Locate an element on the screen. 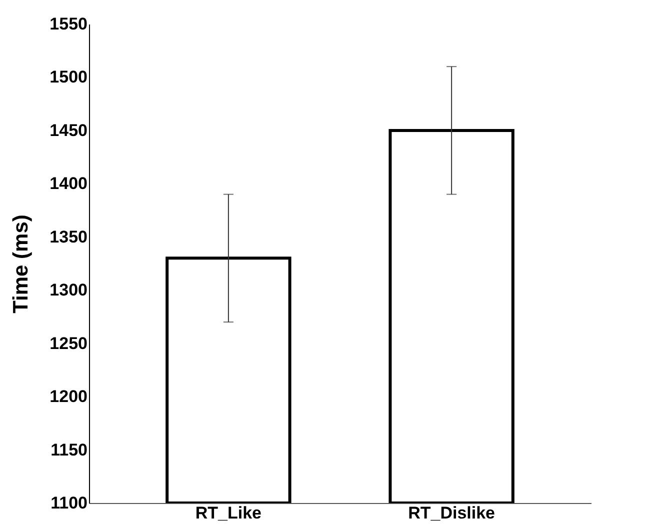 This screenshot has height=526, width=651. y-tick-label: 1400 is located at coordinates (69, 184).